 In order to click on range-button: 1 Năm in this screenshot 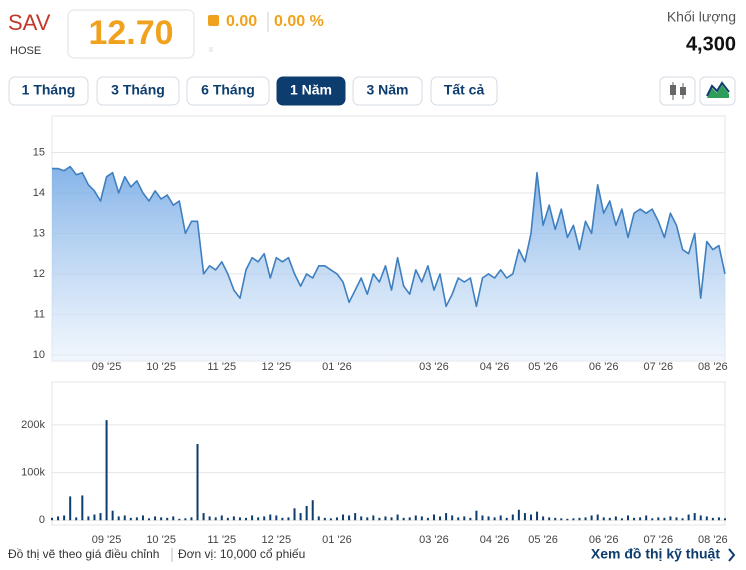, I will do `click(311, 91)`.